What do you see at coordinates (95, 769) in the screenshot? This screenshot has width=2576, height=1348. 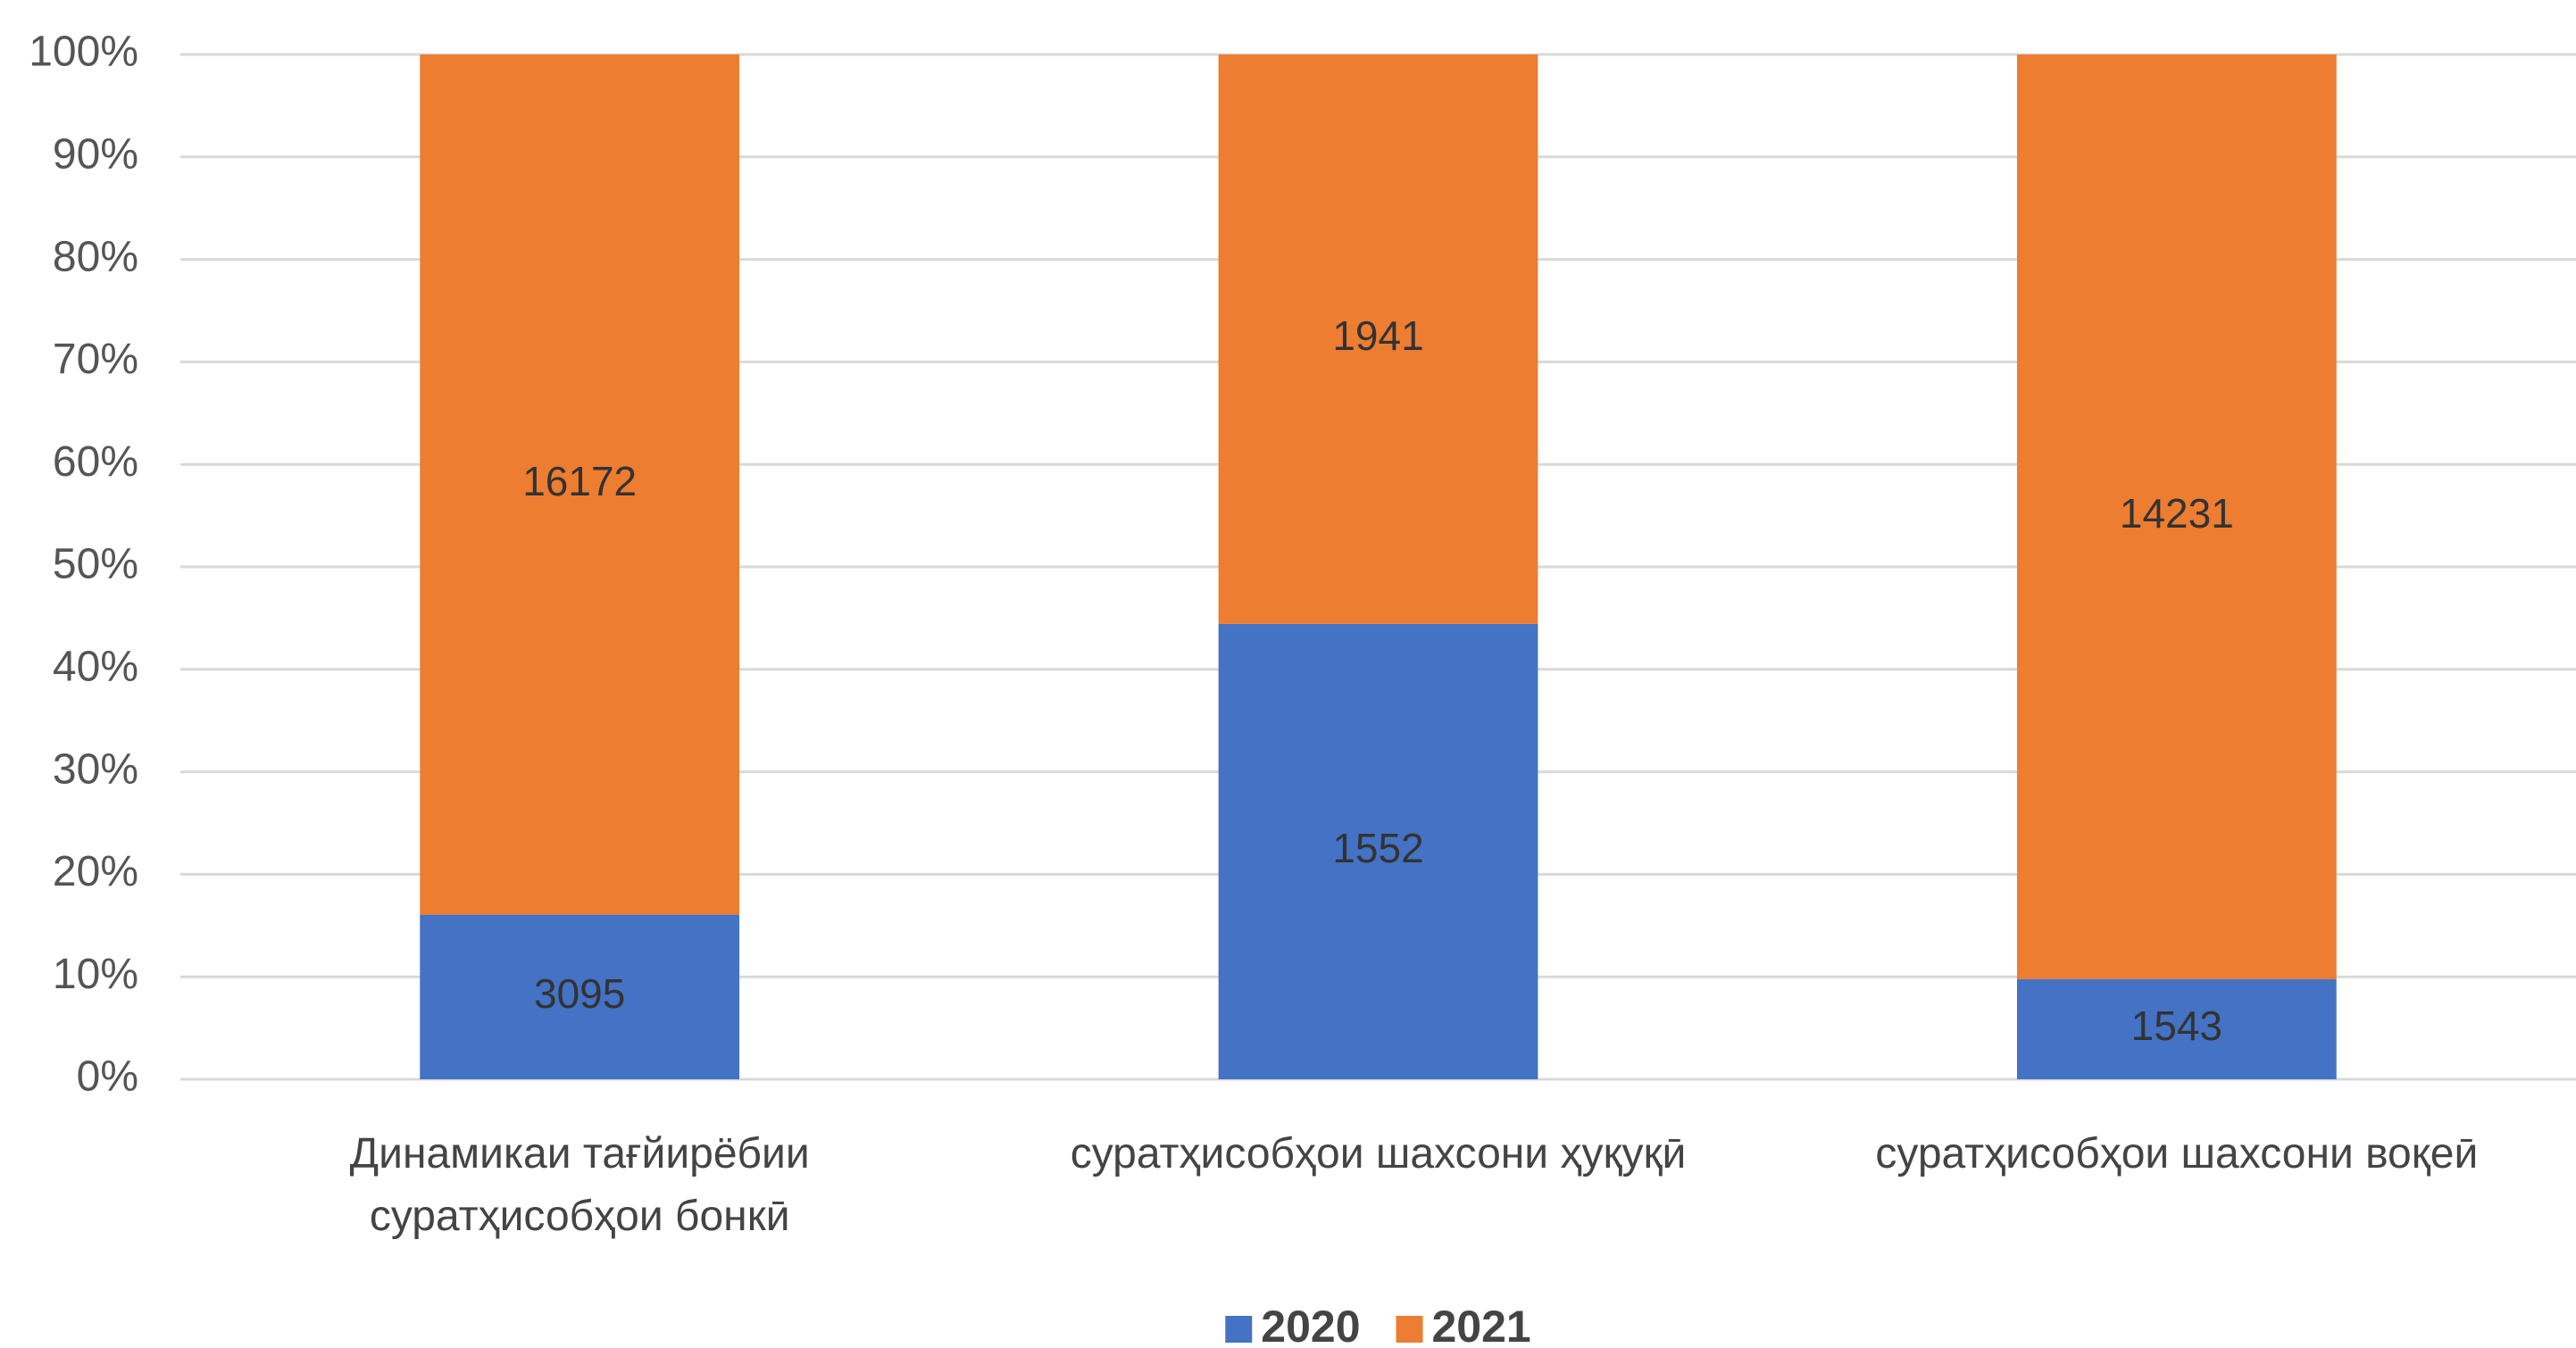 I see `y-tick-label: 30%` at bounding box center [95, 769].